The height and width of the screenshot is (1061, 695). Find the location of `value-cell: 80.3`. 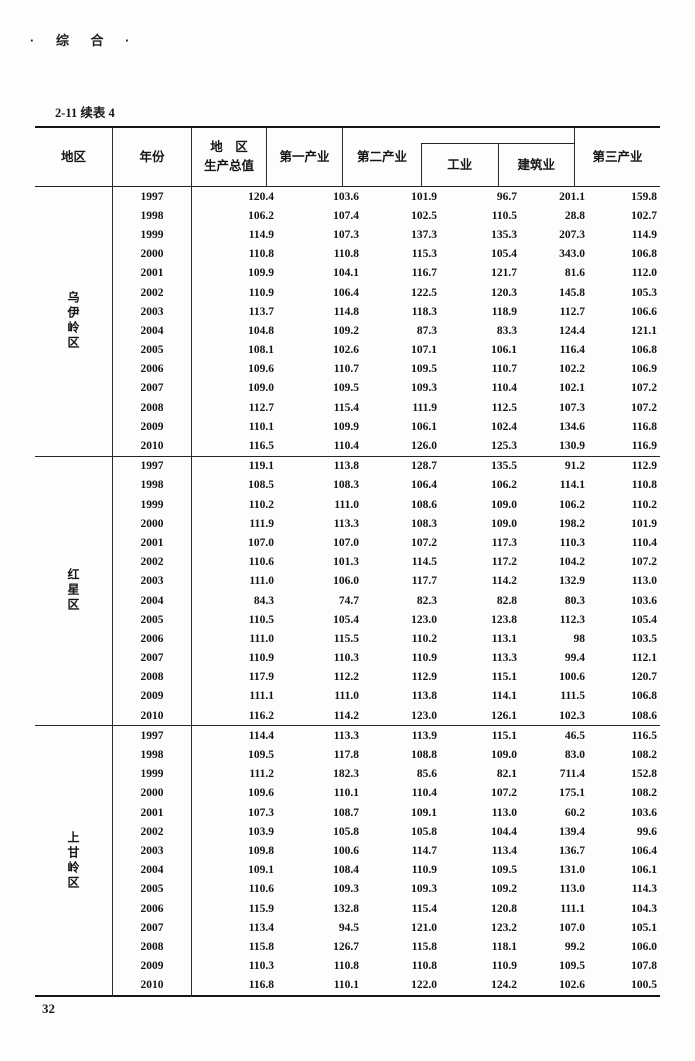

value-cell: 80.3 is located at coordinates (574, 600).